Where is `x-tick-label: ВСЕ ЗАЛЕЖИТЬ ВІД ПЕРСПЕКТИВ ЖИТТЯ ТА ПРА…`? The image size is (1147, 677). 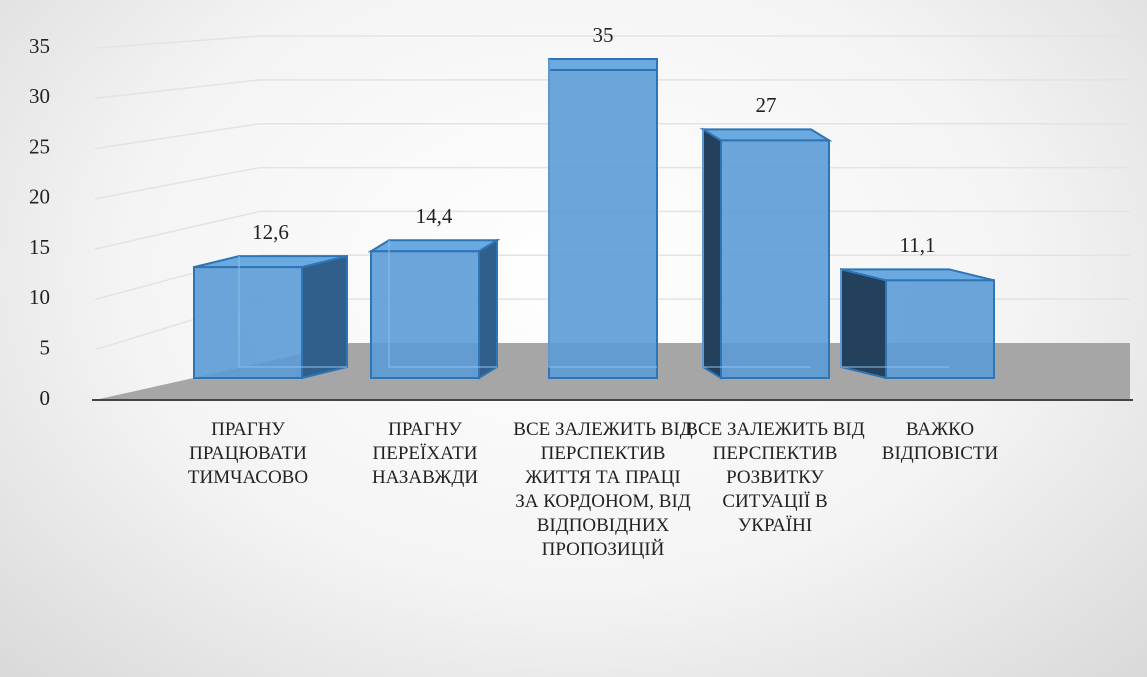 x-tick-label: ВСЕ ЗАЛЕЖИТЬ ВІД ПЕРСПЕКТИВ ЖИТТЯ ТА ПРА… is located at coordinates (603, 489).